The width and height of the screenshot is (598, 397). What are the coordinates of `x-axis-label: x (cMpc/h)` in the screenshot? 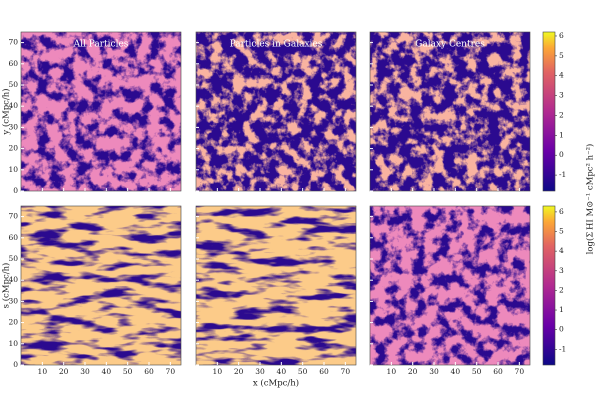 It's located at (276, 383).